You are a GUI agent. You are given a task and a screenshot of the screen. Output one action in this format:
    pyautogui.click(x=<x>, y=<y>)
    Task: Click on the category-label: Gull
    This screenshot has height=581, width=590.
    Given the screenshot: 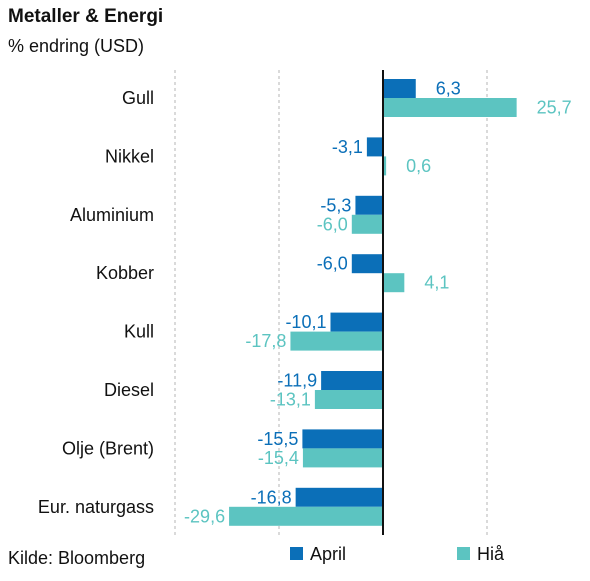 What is the action you would take?
    pyautogui.click(x=138, y=98)
    